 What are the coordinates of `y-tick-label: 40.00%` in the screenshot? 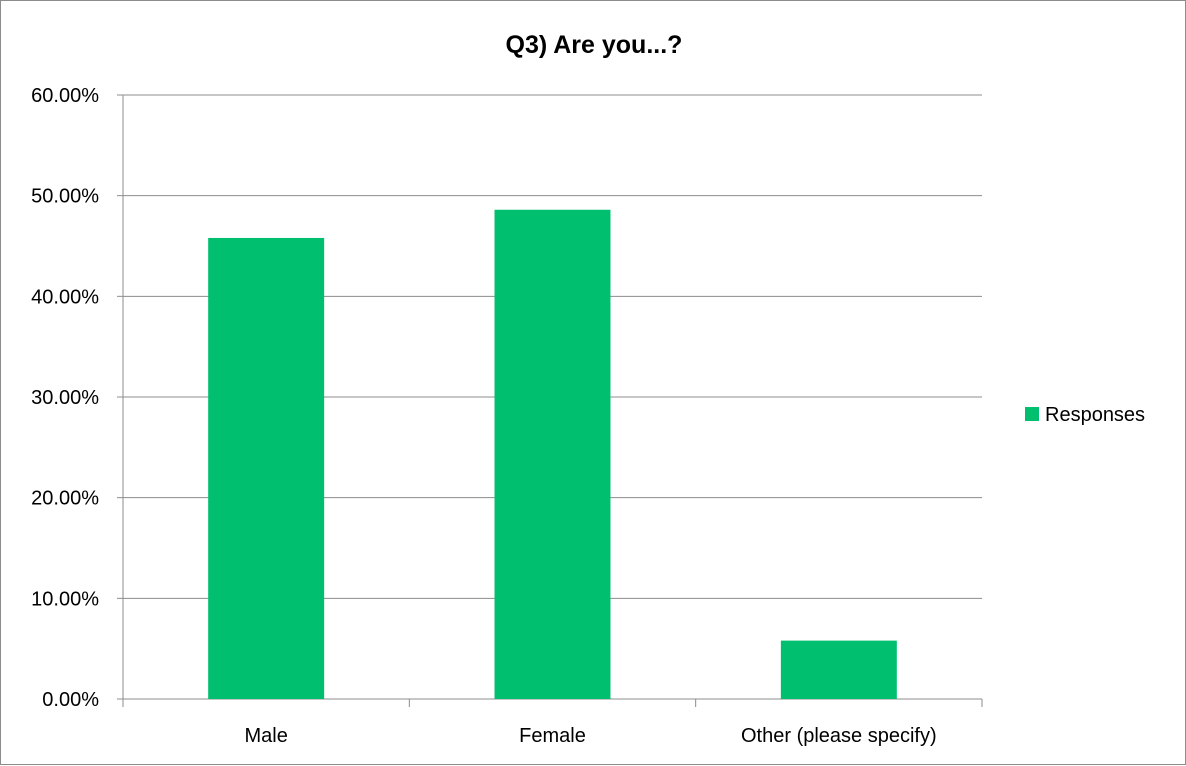 It's located at (65, 297).